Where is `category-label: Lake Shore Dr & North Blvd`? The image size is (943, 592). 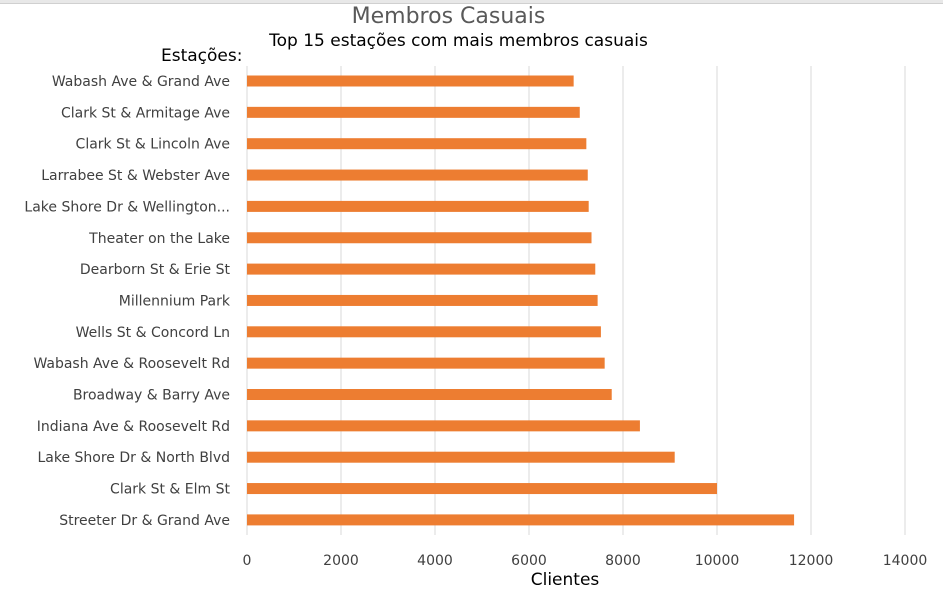 category-label: Lake Shore Dr & North Blvd is located at coordinates (133, 458).